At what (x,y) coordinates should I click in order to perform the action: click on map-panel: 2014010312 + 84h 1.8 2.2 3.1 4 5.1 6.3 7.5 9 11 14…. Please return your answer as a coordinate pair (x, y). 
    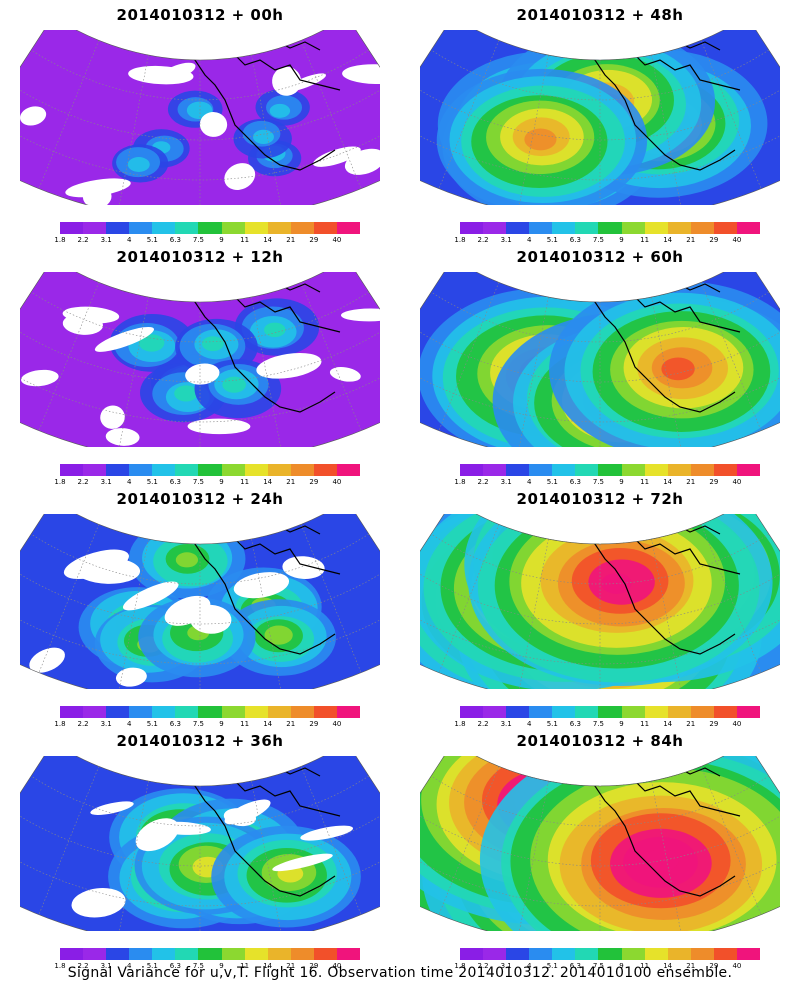
    Looking at the image, I should click on (600, 848).